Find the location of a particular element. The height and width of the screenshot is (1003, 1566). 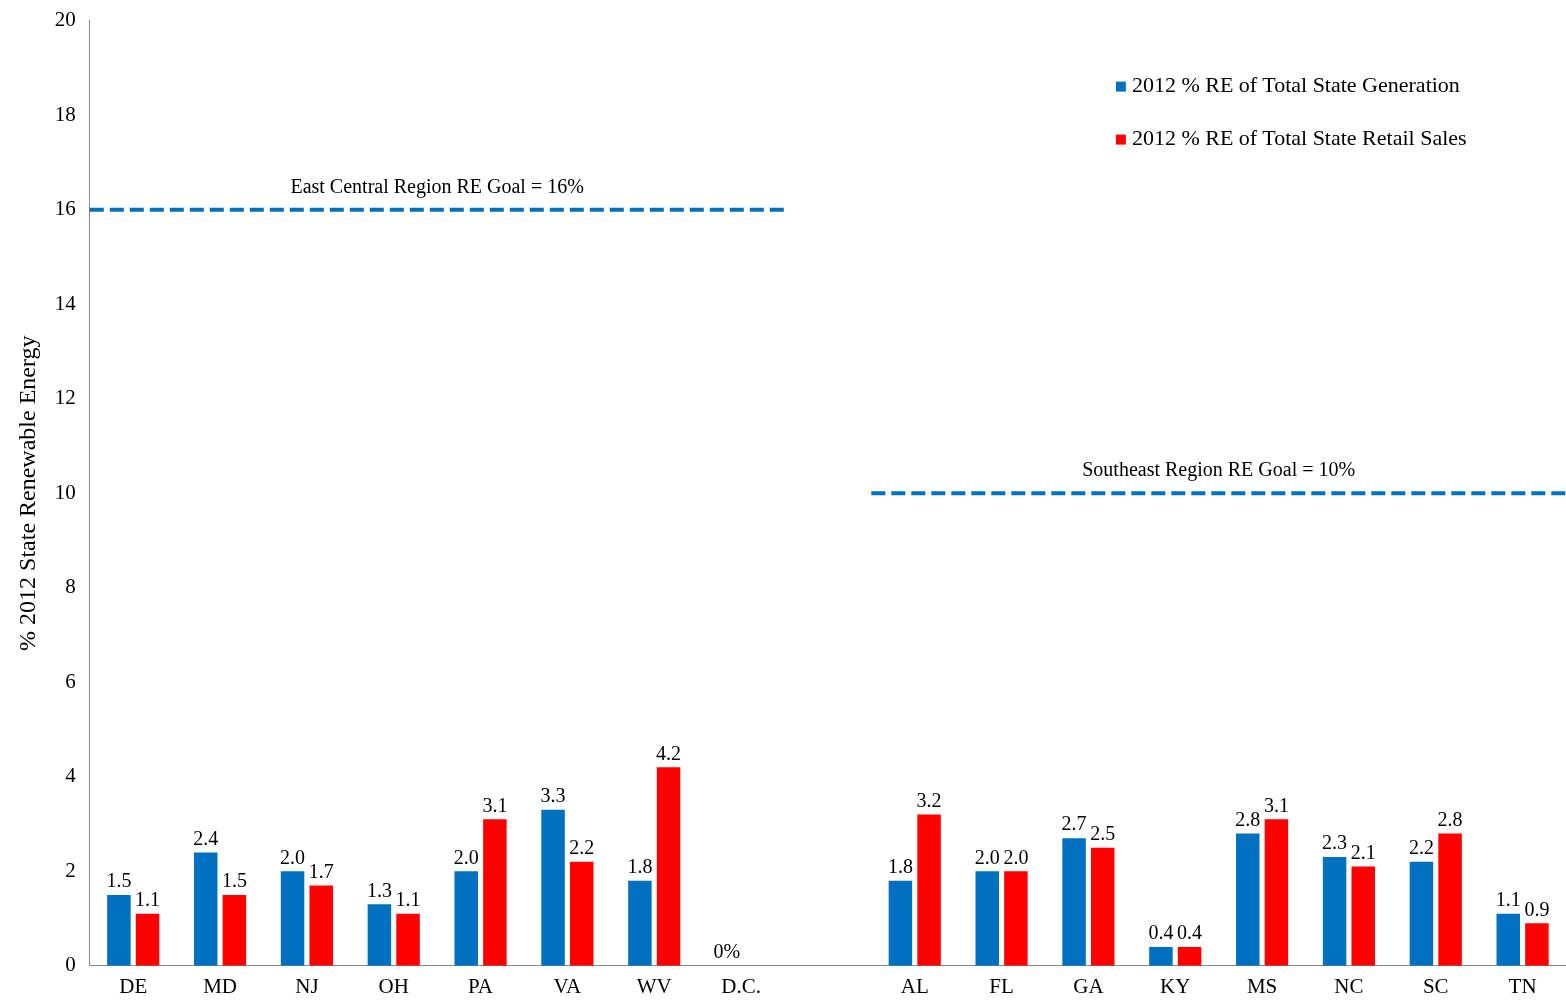

y-tick-label: 4 is located at coordinates (71, 775).